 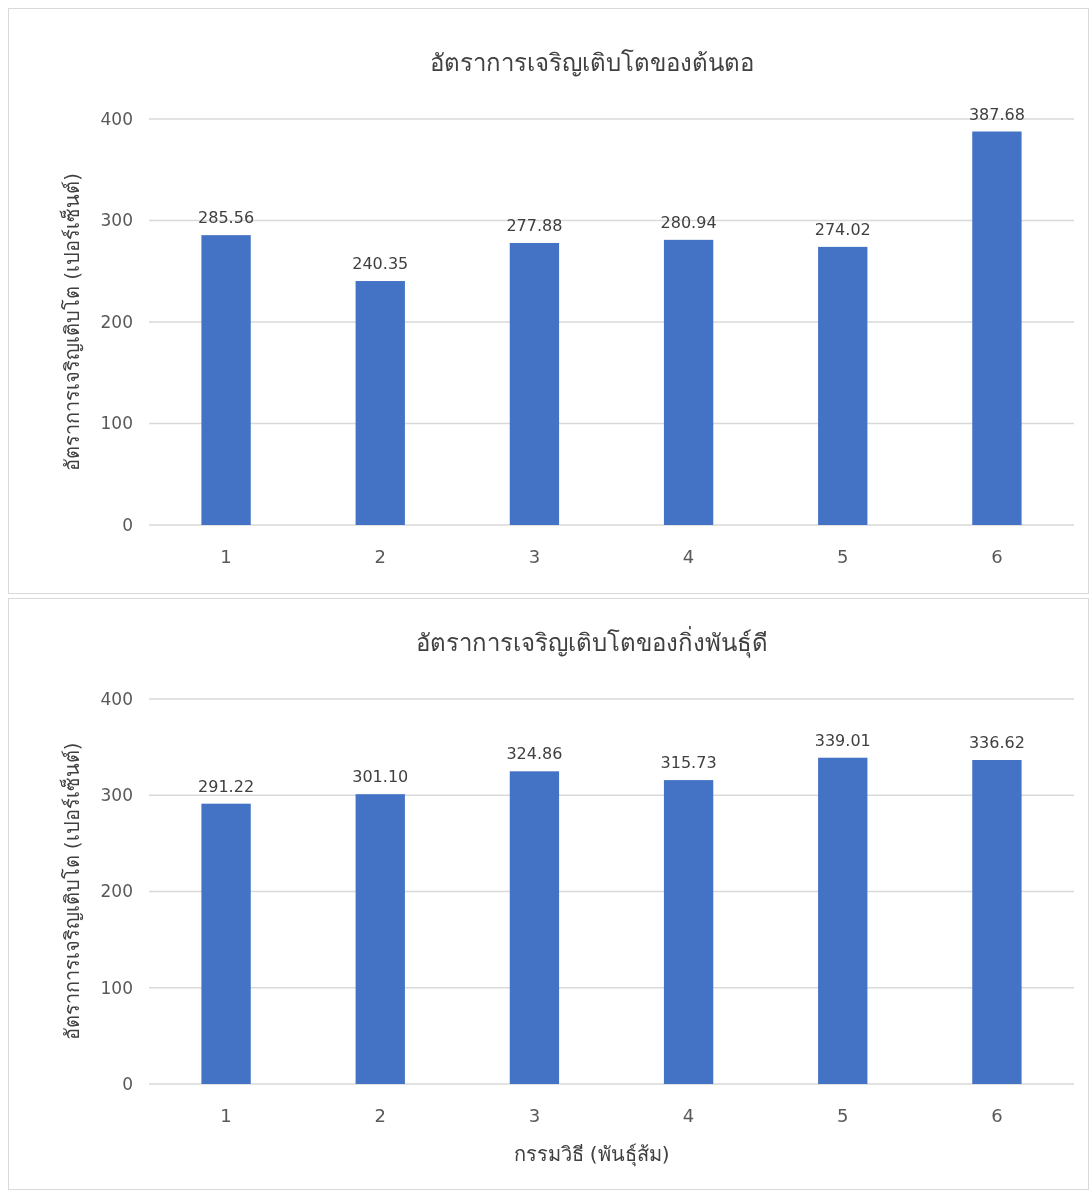 I want to click on chart-title: อัตราการเจริญเติบโตของต้นตอ, so click(x=591, y=63).